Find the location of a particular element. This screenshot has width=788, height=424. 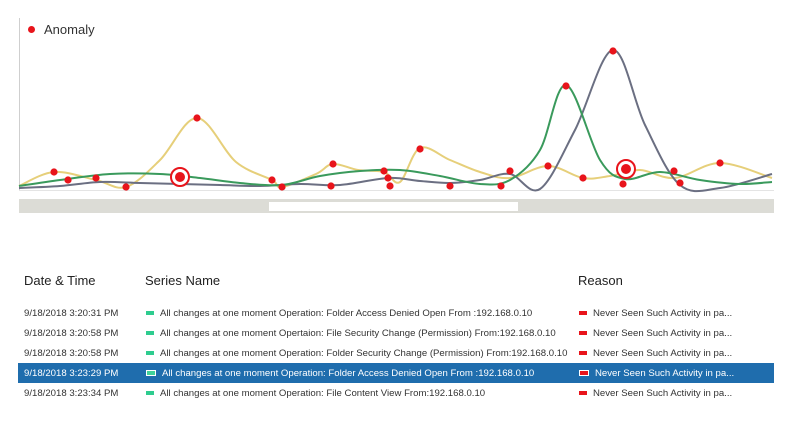

header-series: Series Name is located at coordinates (183, 280).